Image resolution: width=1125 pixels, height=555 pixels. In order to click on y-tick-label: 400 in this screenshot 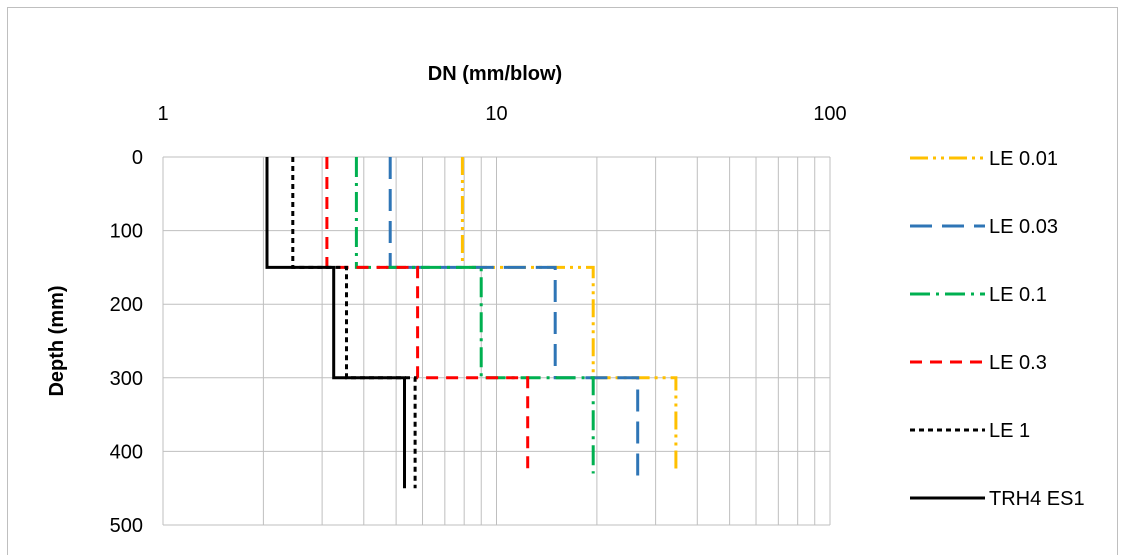, I will do `click(126, 452)`.